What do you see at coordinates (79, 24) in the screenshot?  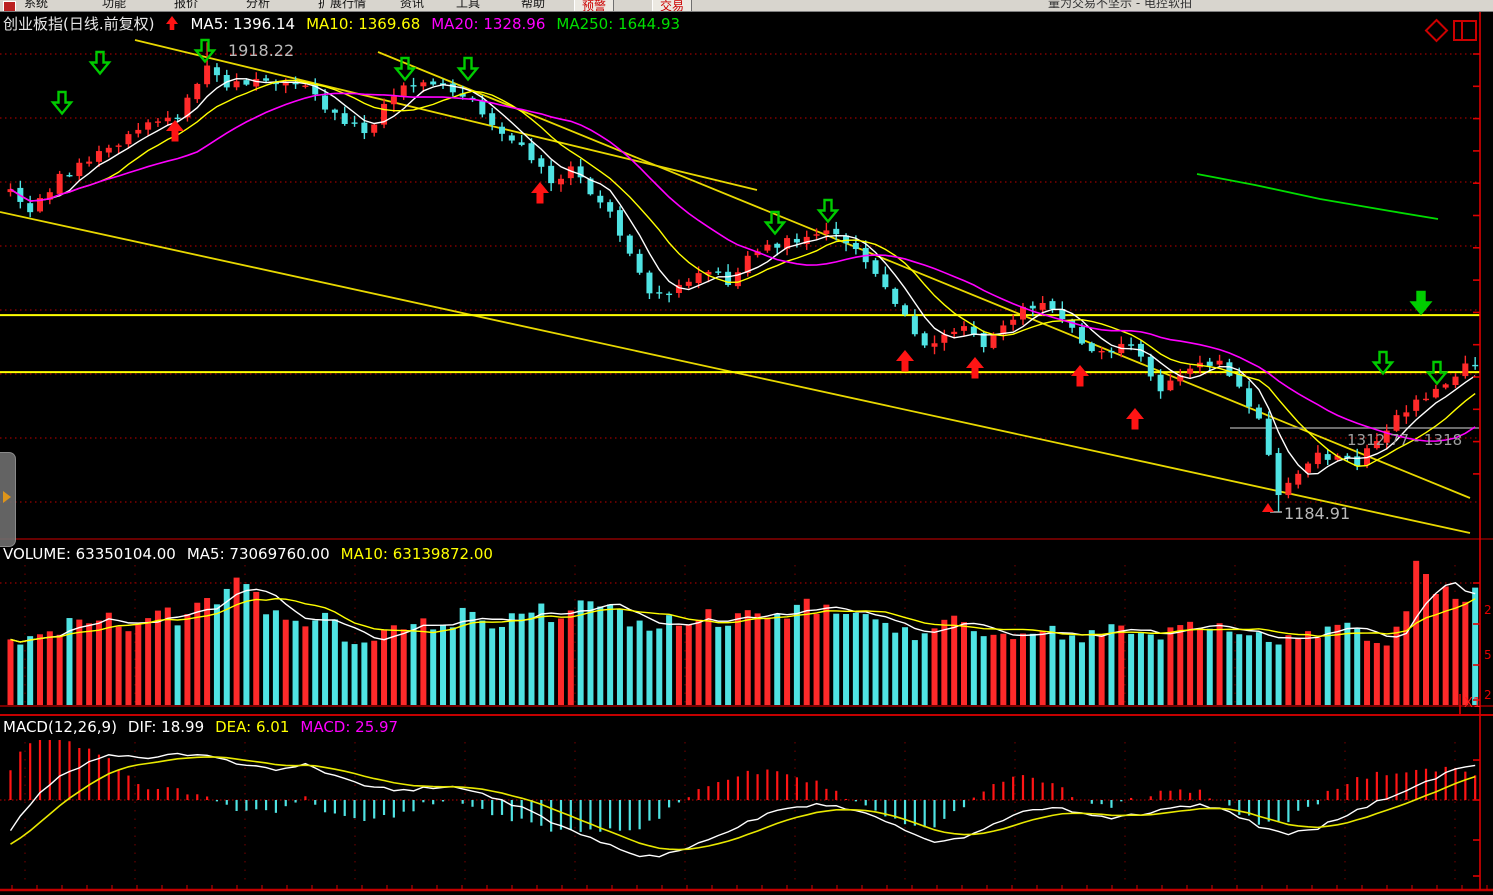 I see `chart-title: 创业板指(日线.前复权)` at bounding box center [79, 24].